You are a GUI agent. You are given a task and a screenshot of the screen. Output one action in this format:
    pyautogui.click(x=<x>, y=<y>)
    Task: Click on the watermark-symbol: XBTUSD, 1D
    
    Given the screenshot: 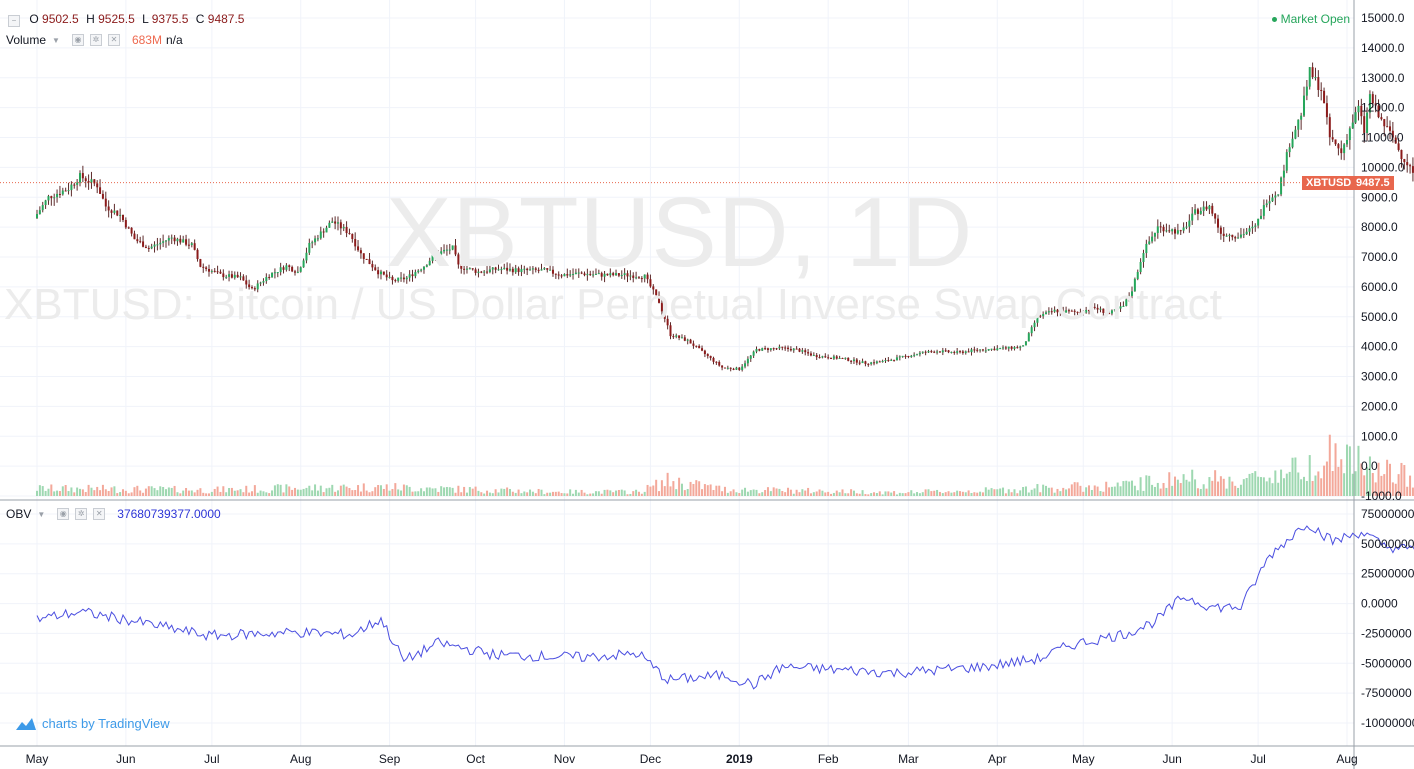 What is the action you would take?
    pyautogui.click(x=680, y=232)
    